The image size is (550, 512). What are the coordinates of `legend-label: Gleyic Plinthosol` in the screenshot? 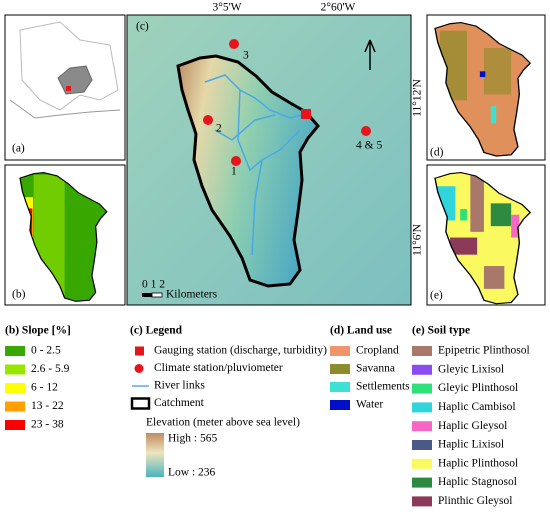 It's located at (478, 388).